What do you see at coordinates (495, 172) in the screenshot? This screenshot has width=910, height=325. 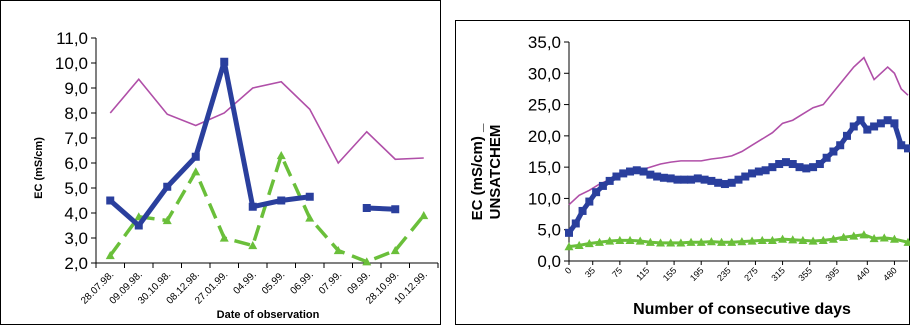 I see `chart-right-ylabel-line2: UNSATCHEM` at bounding box center [495, 172].